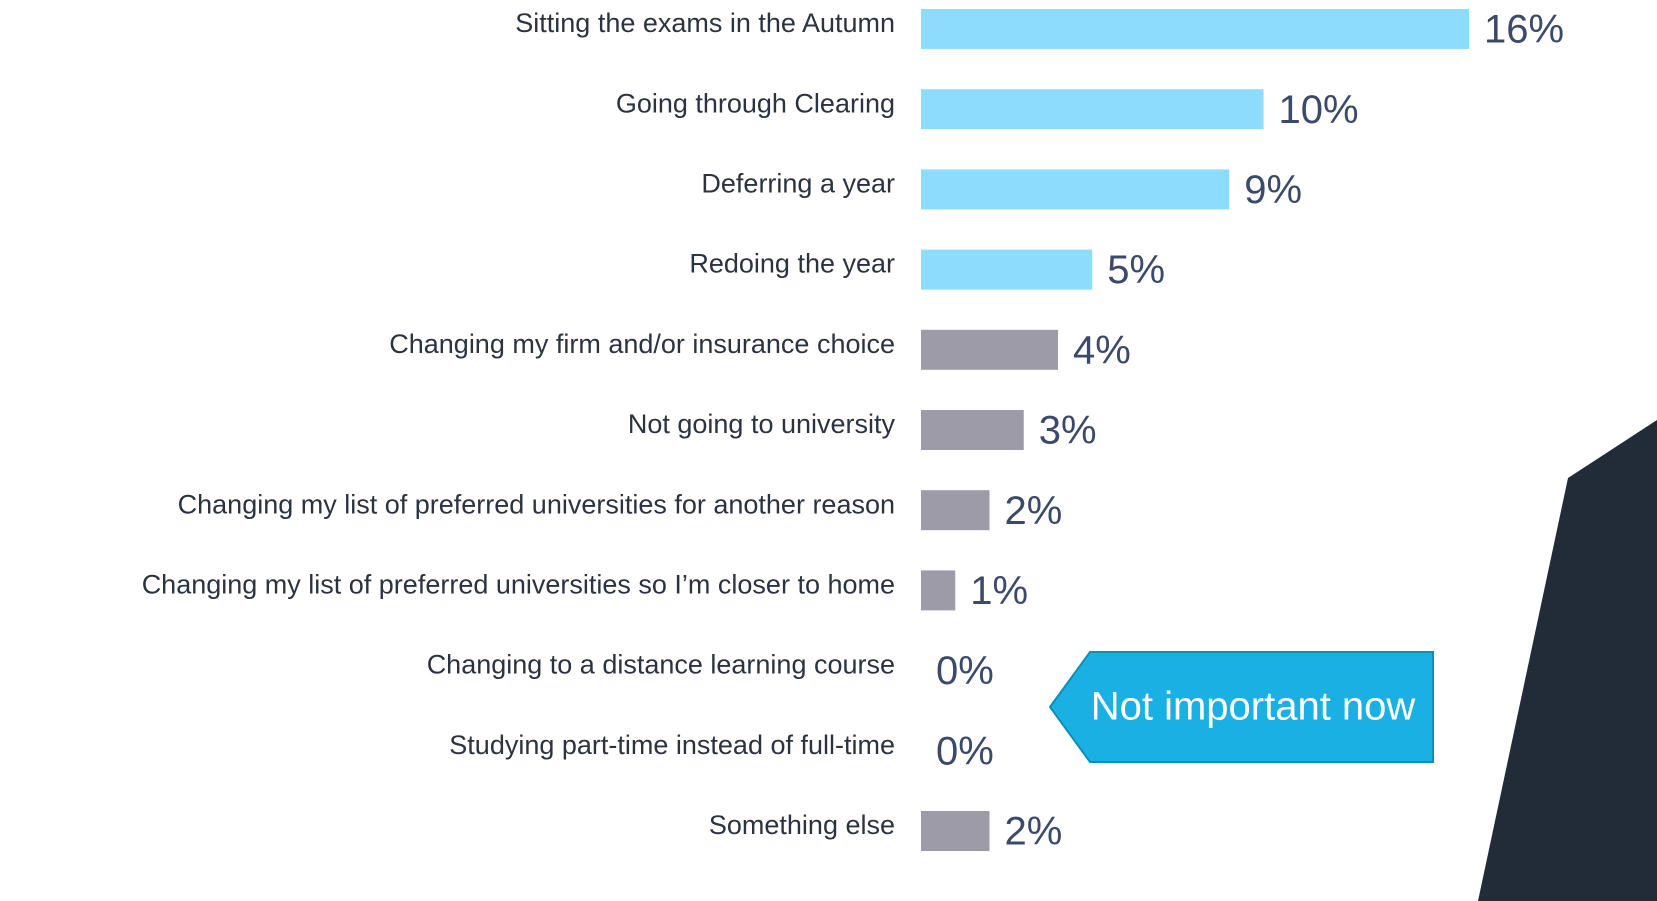  Describe the element at coordinates (792, 264) in the screenshot. I see `category-label: Redoing the year` at that location.